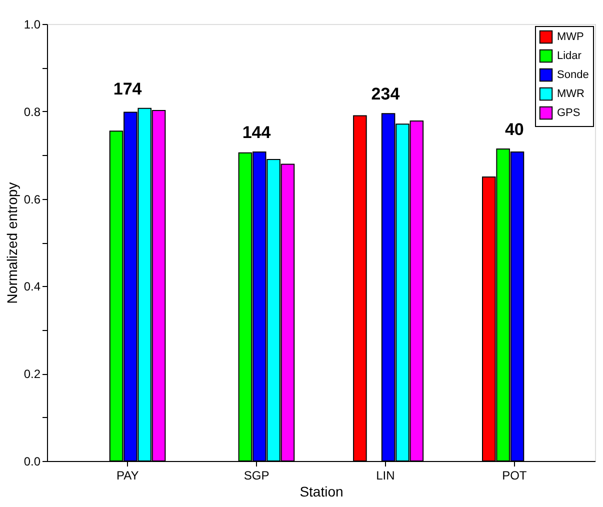  Describe the element at coordinates (127, 88) in the screenshot. I see `annotation: 174` at that location.